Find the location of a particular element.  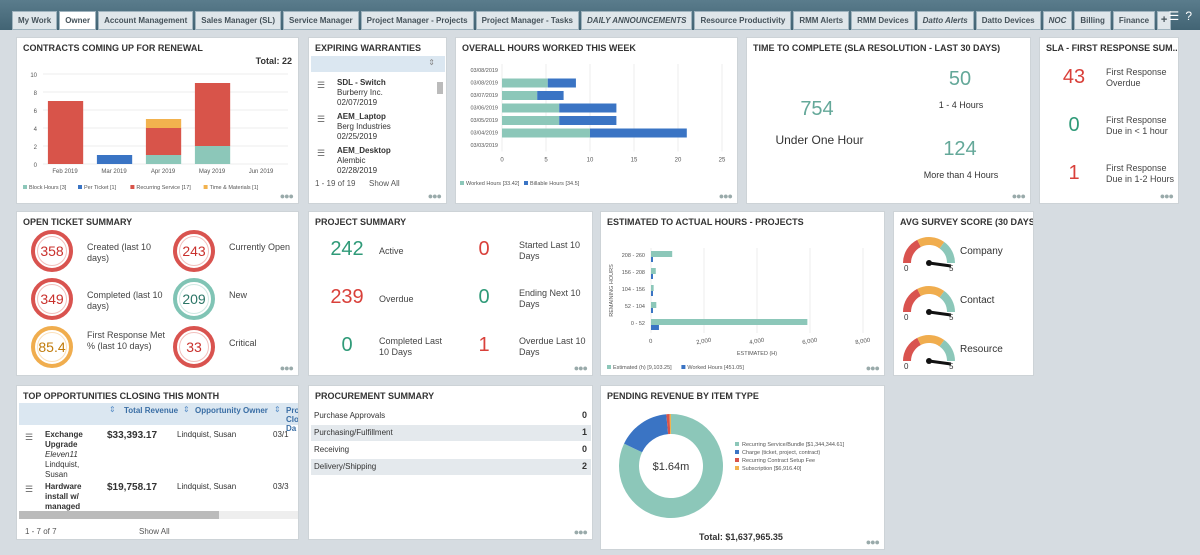

tab-10: RMM Devices is located at coordinates (883, 20).